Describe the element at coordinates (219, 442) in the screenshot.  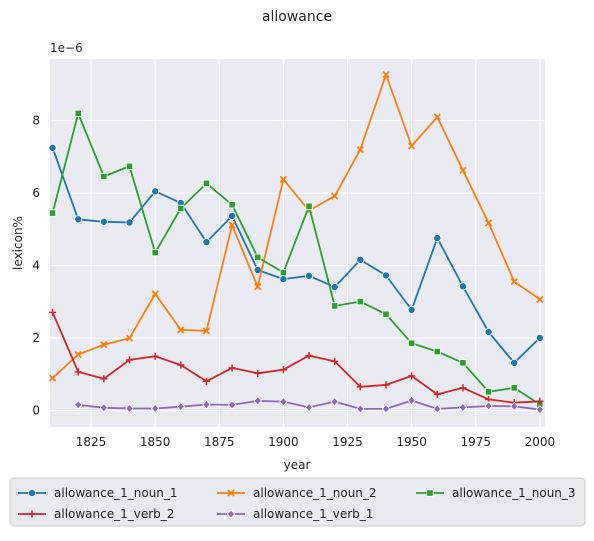
I see `x-tick-label: 1875` at that location.